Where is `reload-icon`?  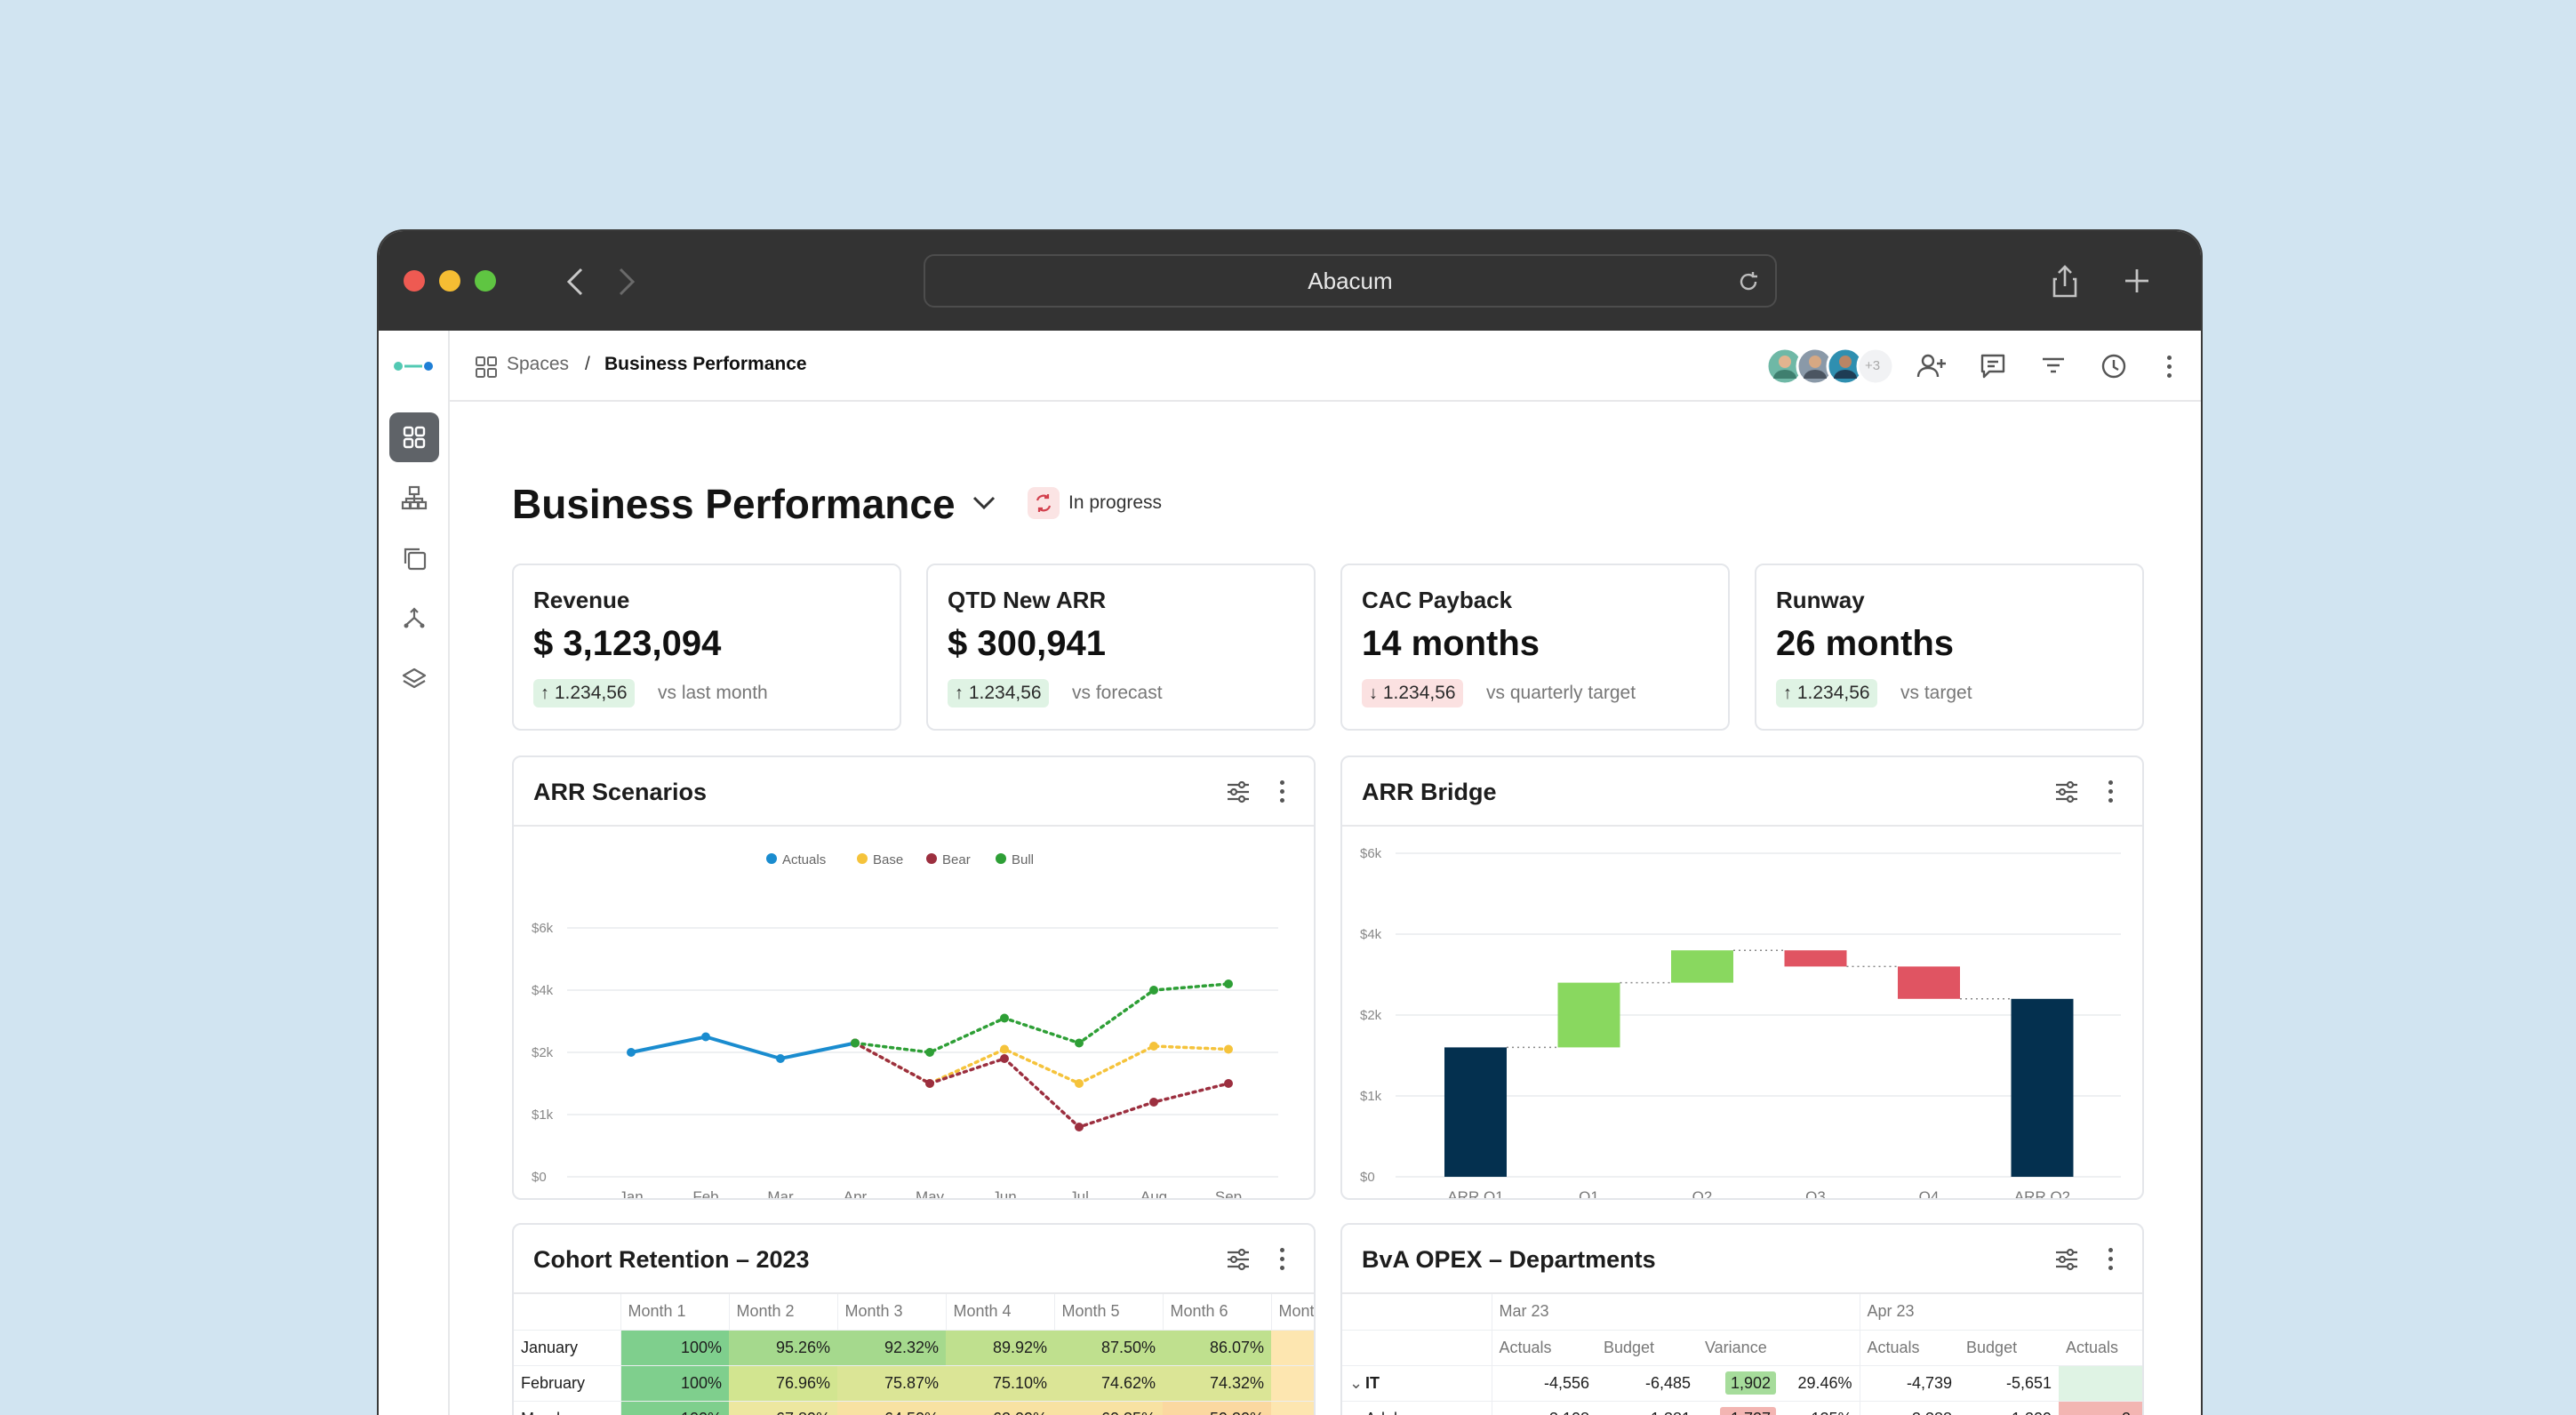 reload-icon is located at coordinates (1748, 281).